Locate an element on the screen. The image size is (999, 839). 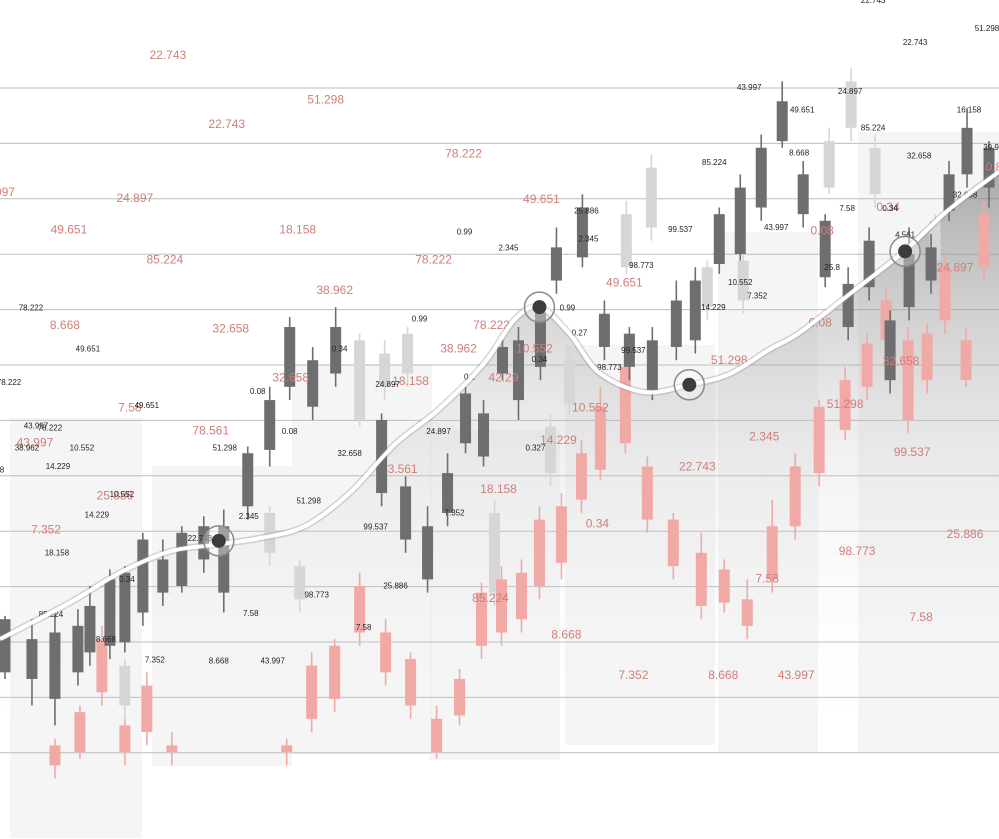
pink-value-label: 7.352 is located at coordinates (46, 530).